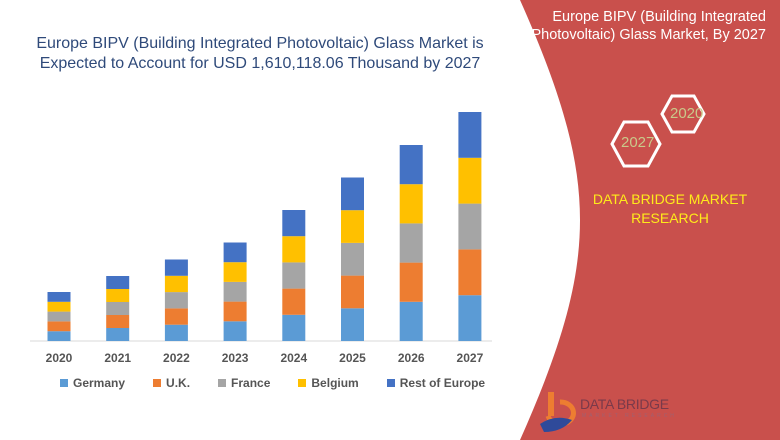 This screenshot has width=780, height=440. What do you see at coordinates (442, 383) in the screenshot?
I see `legend-label: Rest of Europe` at bounding box center [442, 383].